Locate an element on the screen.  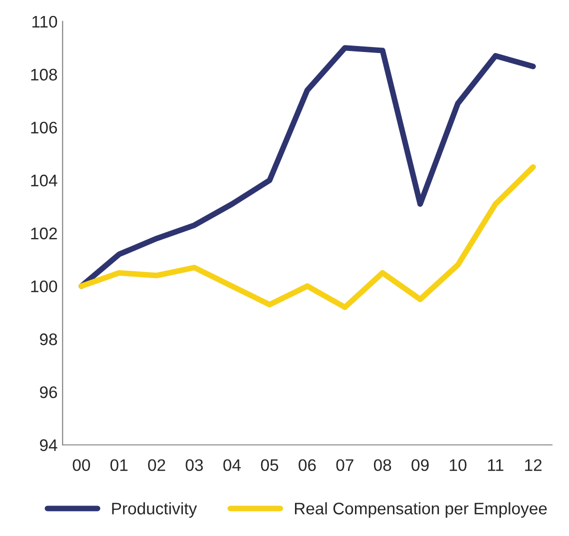
x-tick-label: 08 is located at coordinates (383, 465).